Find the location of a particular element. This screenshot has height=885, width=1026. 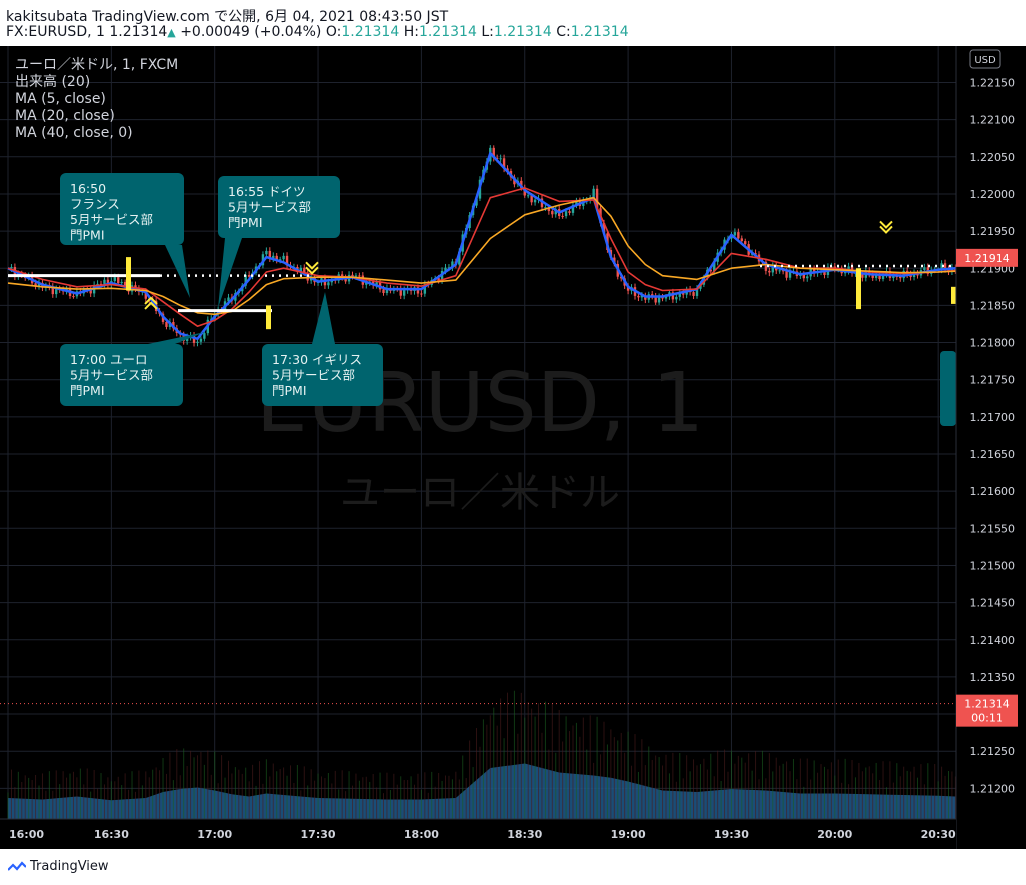

callout-text: 16:50 is located at coordinates (88, 188).